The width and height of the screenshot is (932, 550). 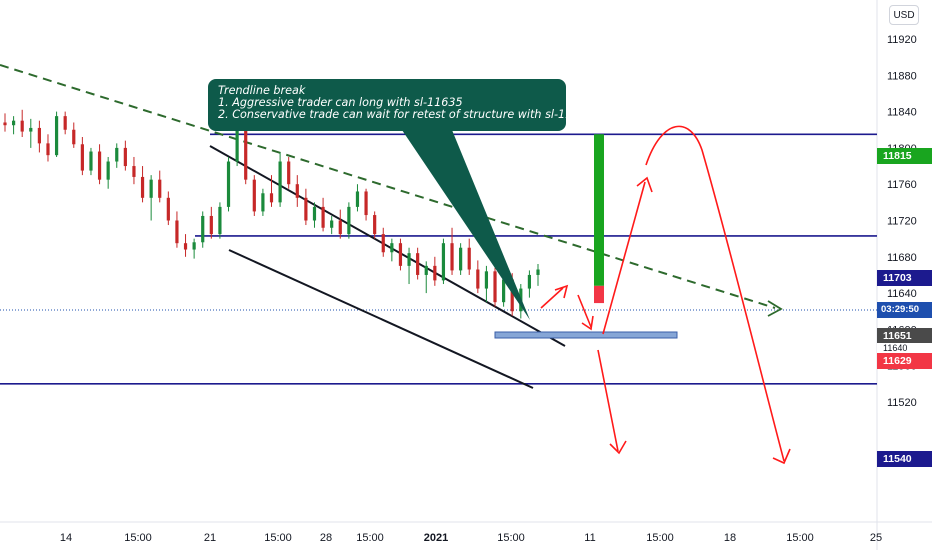 What do you see at coordinates (262, 90) in the screenshot?
I see `callout-line-1: Trendline break` at bounding box center [262, 90].